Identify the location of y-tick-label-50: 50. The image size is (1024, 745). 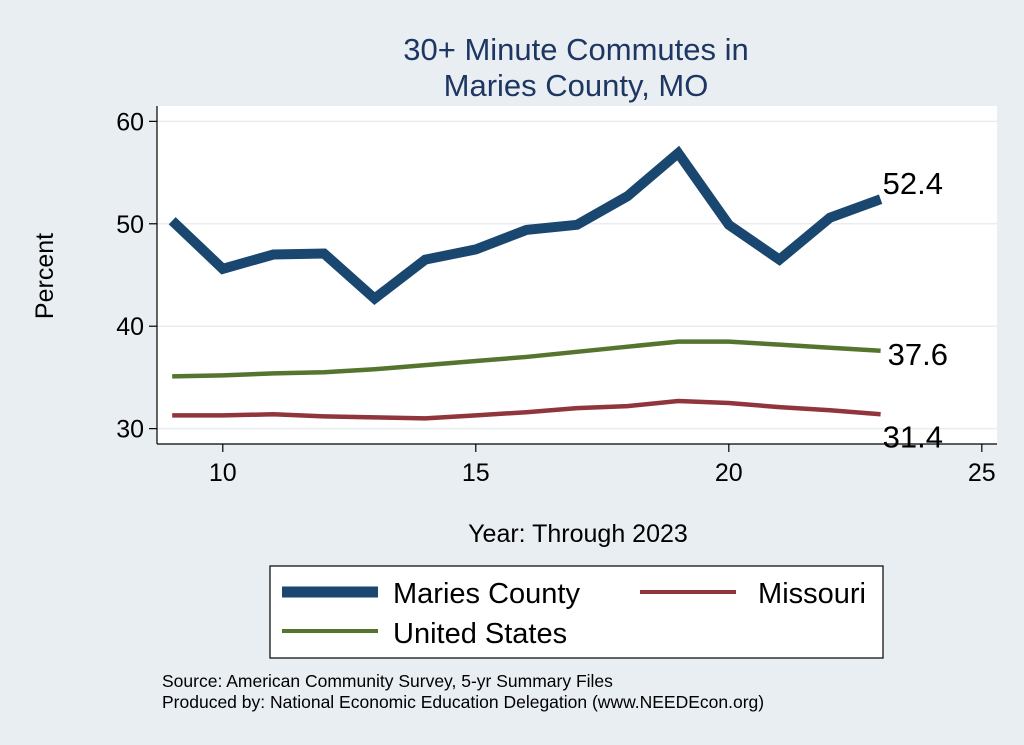
(130, 225).